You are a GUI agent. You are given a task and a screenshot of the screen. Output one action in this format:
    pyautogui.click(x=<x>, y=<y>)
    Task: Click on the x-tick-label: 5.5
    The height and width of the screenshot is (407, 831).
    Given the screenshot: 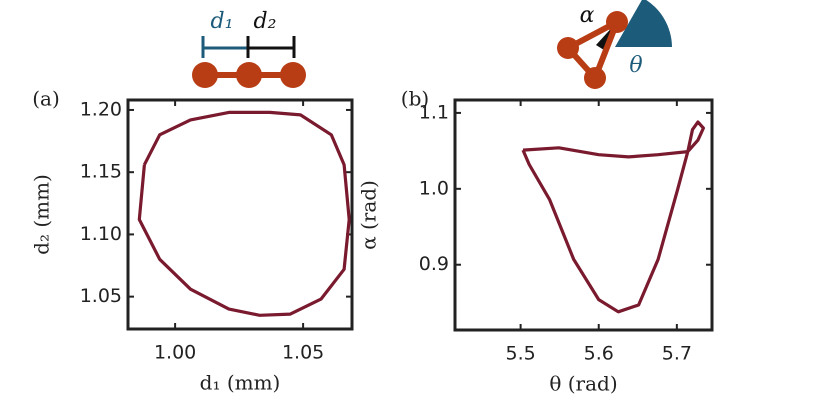 What is the action you would take?
    pyautogui.click(x=521, y=354)
    